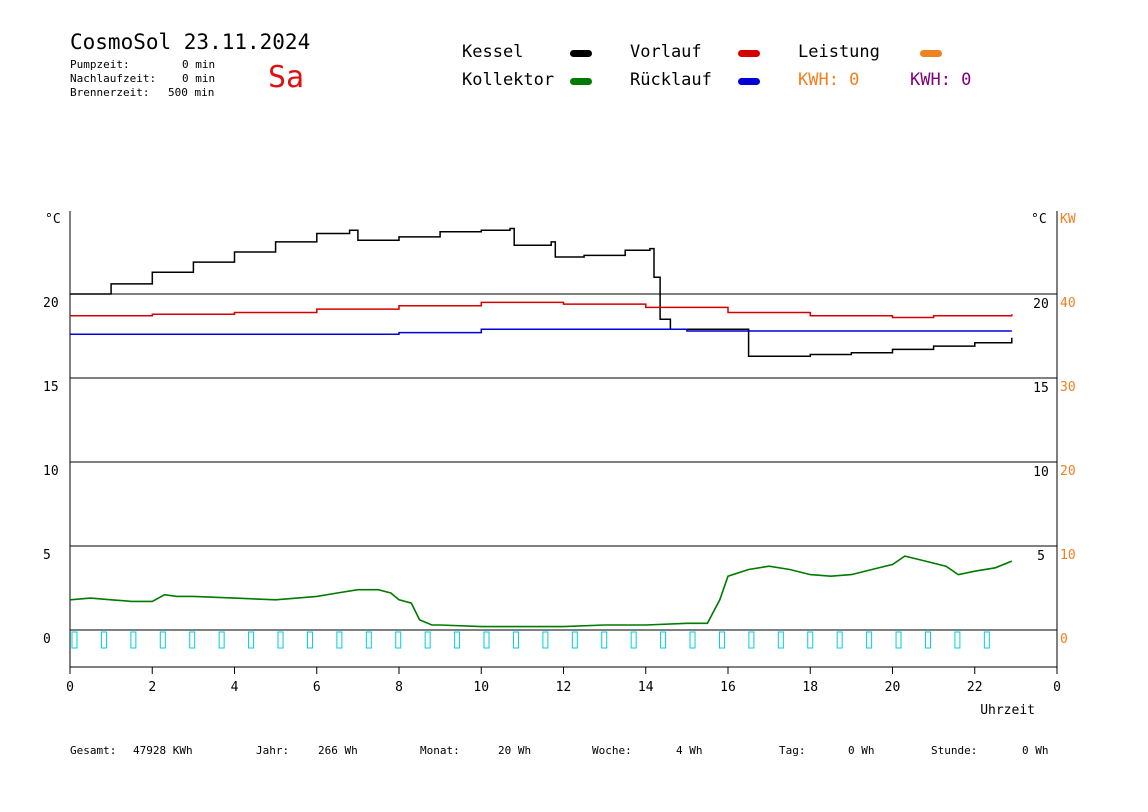 The width and height of the screenshot is (1148, 812). I want to click on stat-stunde-label: Stunde:, so click(954, 750).